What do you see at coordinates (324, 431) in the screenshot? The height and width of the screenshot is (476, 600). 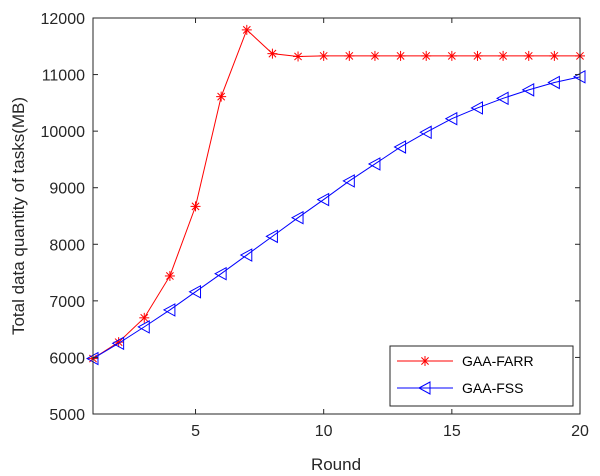 I see `x-tick-label: 10` at bounding box center [324, 431].